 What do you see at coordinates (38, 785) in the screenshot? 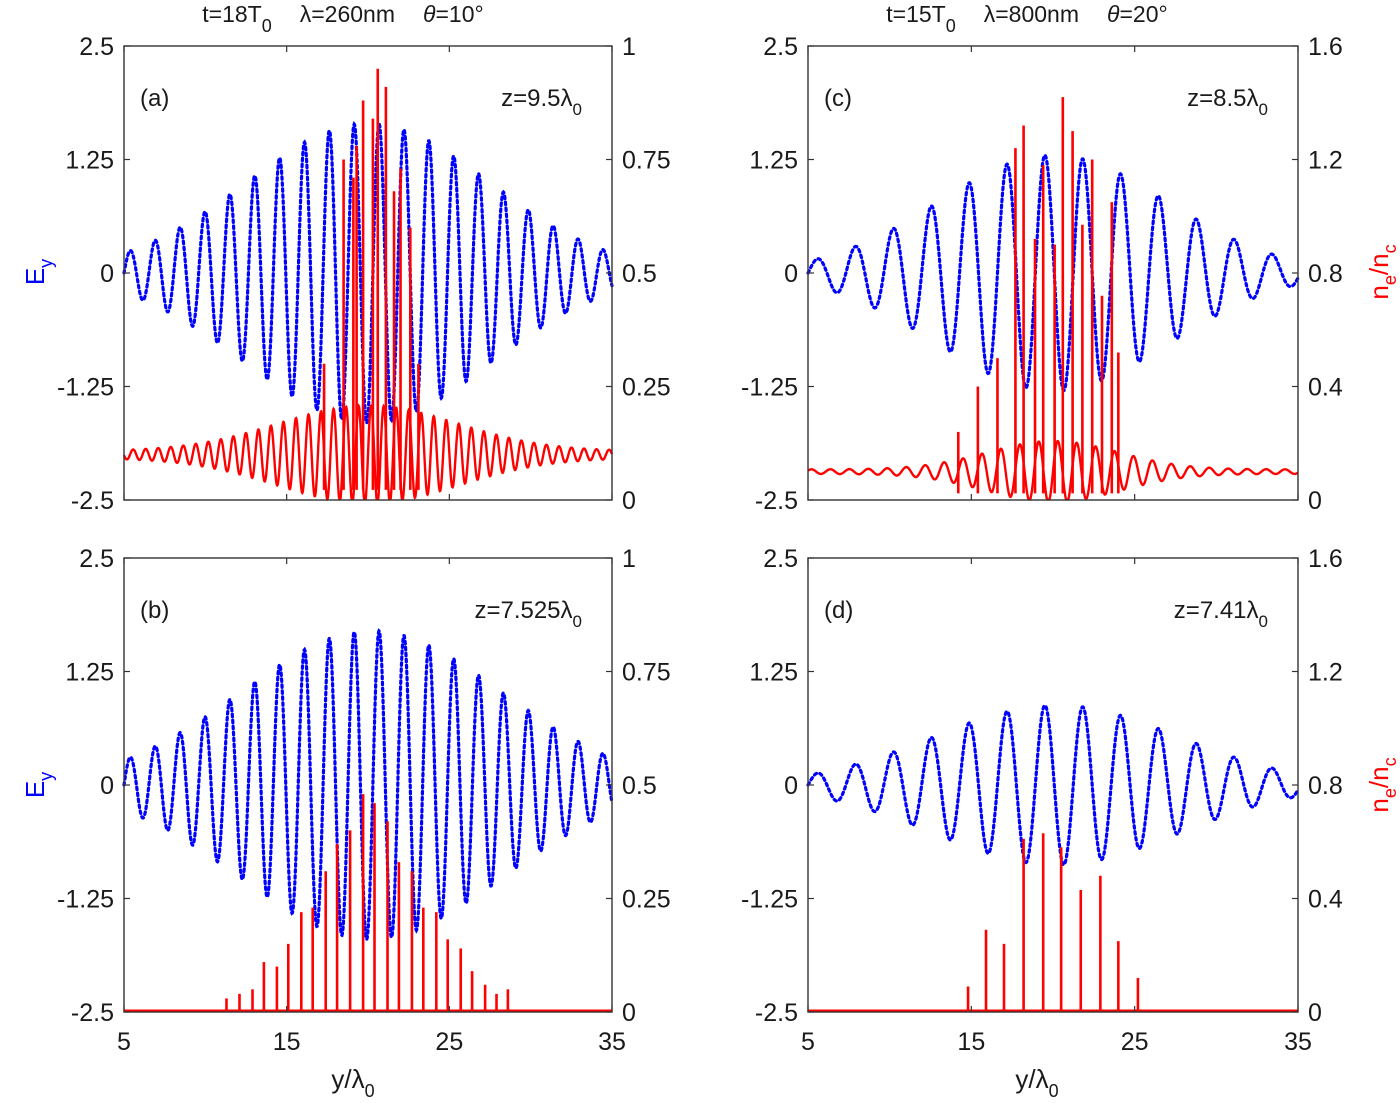
I see `left-axis-label-bottom: Ey` at bounding box center [38, 785].